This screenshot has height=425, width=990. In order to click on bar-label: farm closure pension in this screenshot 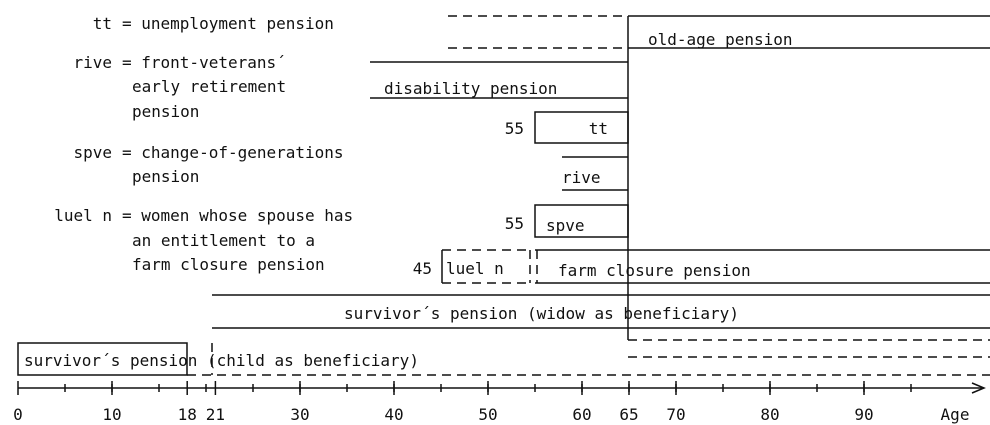, I will do `click(654, 270)`.